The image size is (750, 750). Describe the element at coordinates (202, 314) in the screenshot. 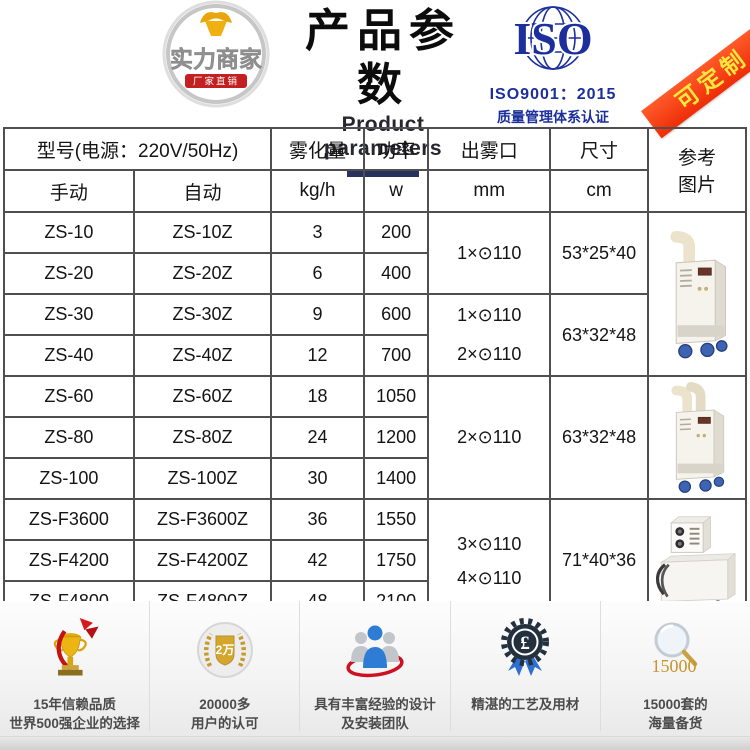

I see `model-auto: ZS-30Z` at that location.